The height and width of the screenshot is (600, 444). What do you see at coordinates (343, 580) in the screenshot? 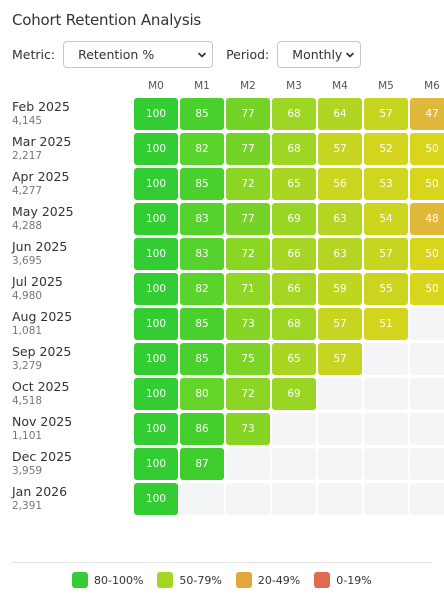
I see `legend-item: 0-19%` at bounding box center [343, 580].